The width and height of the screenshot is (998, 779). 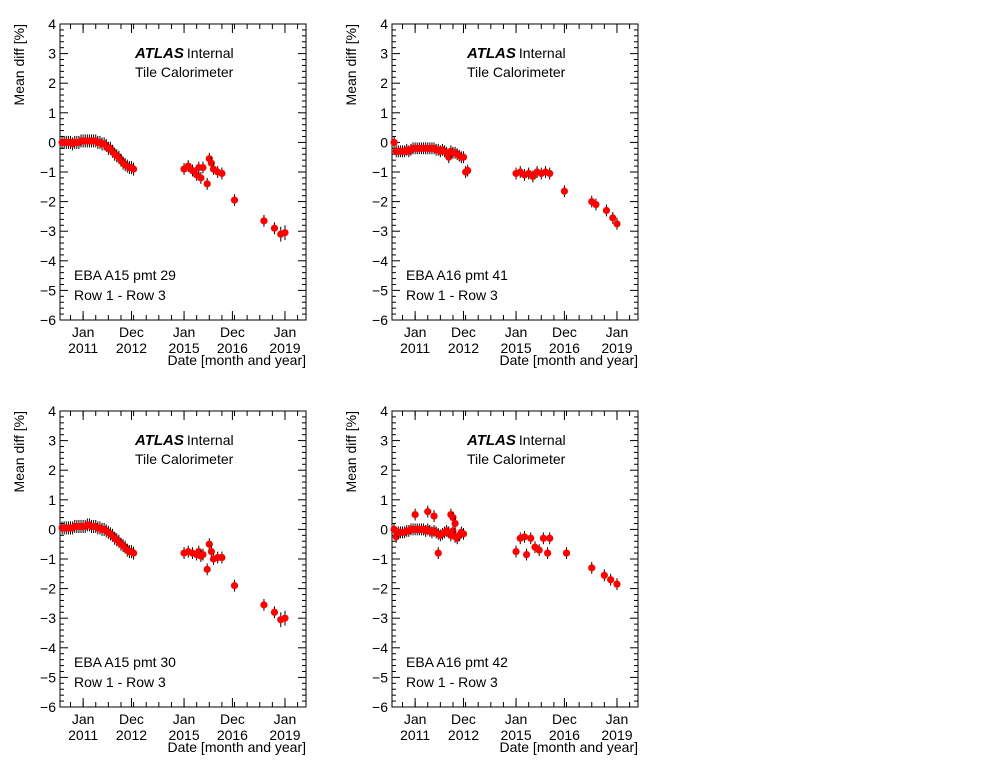 I want to click on y-tick-label: 4, so click(x=52, y=411).